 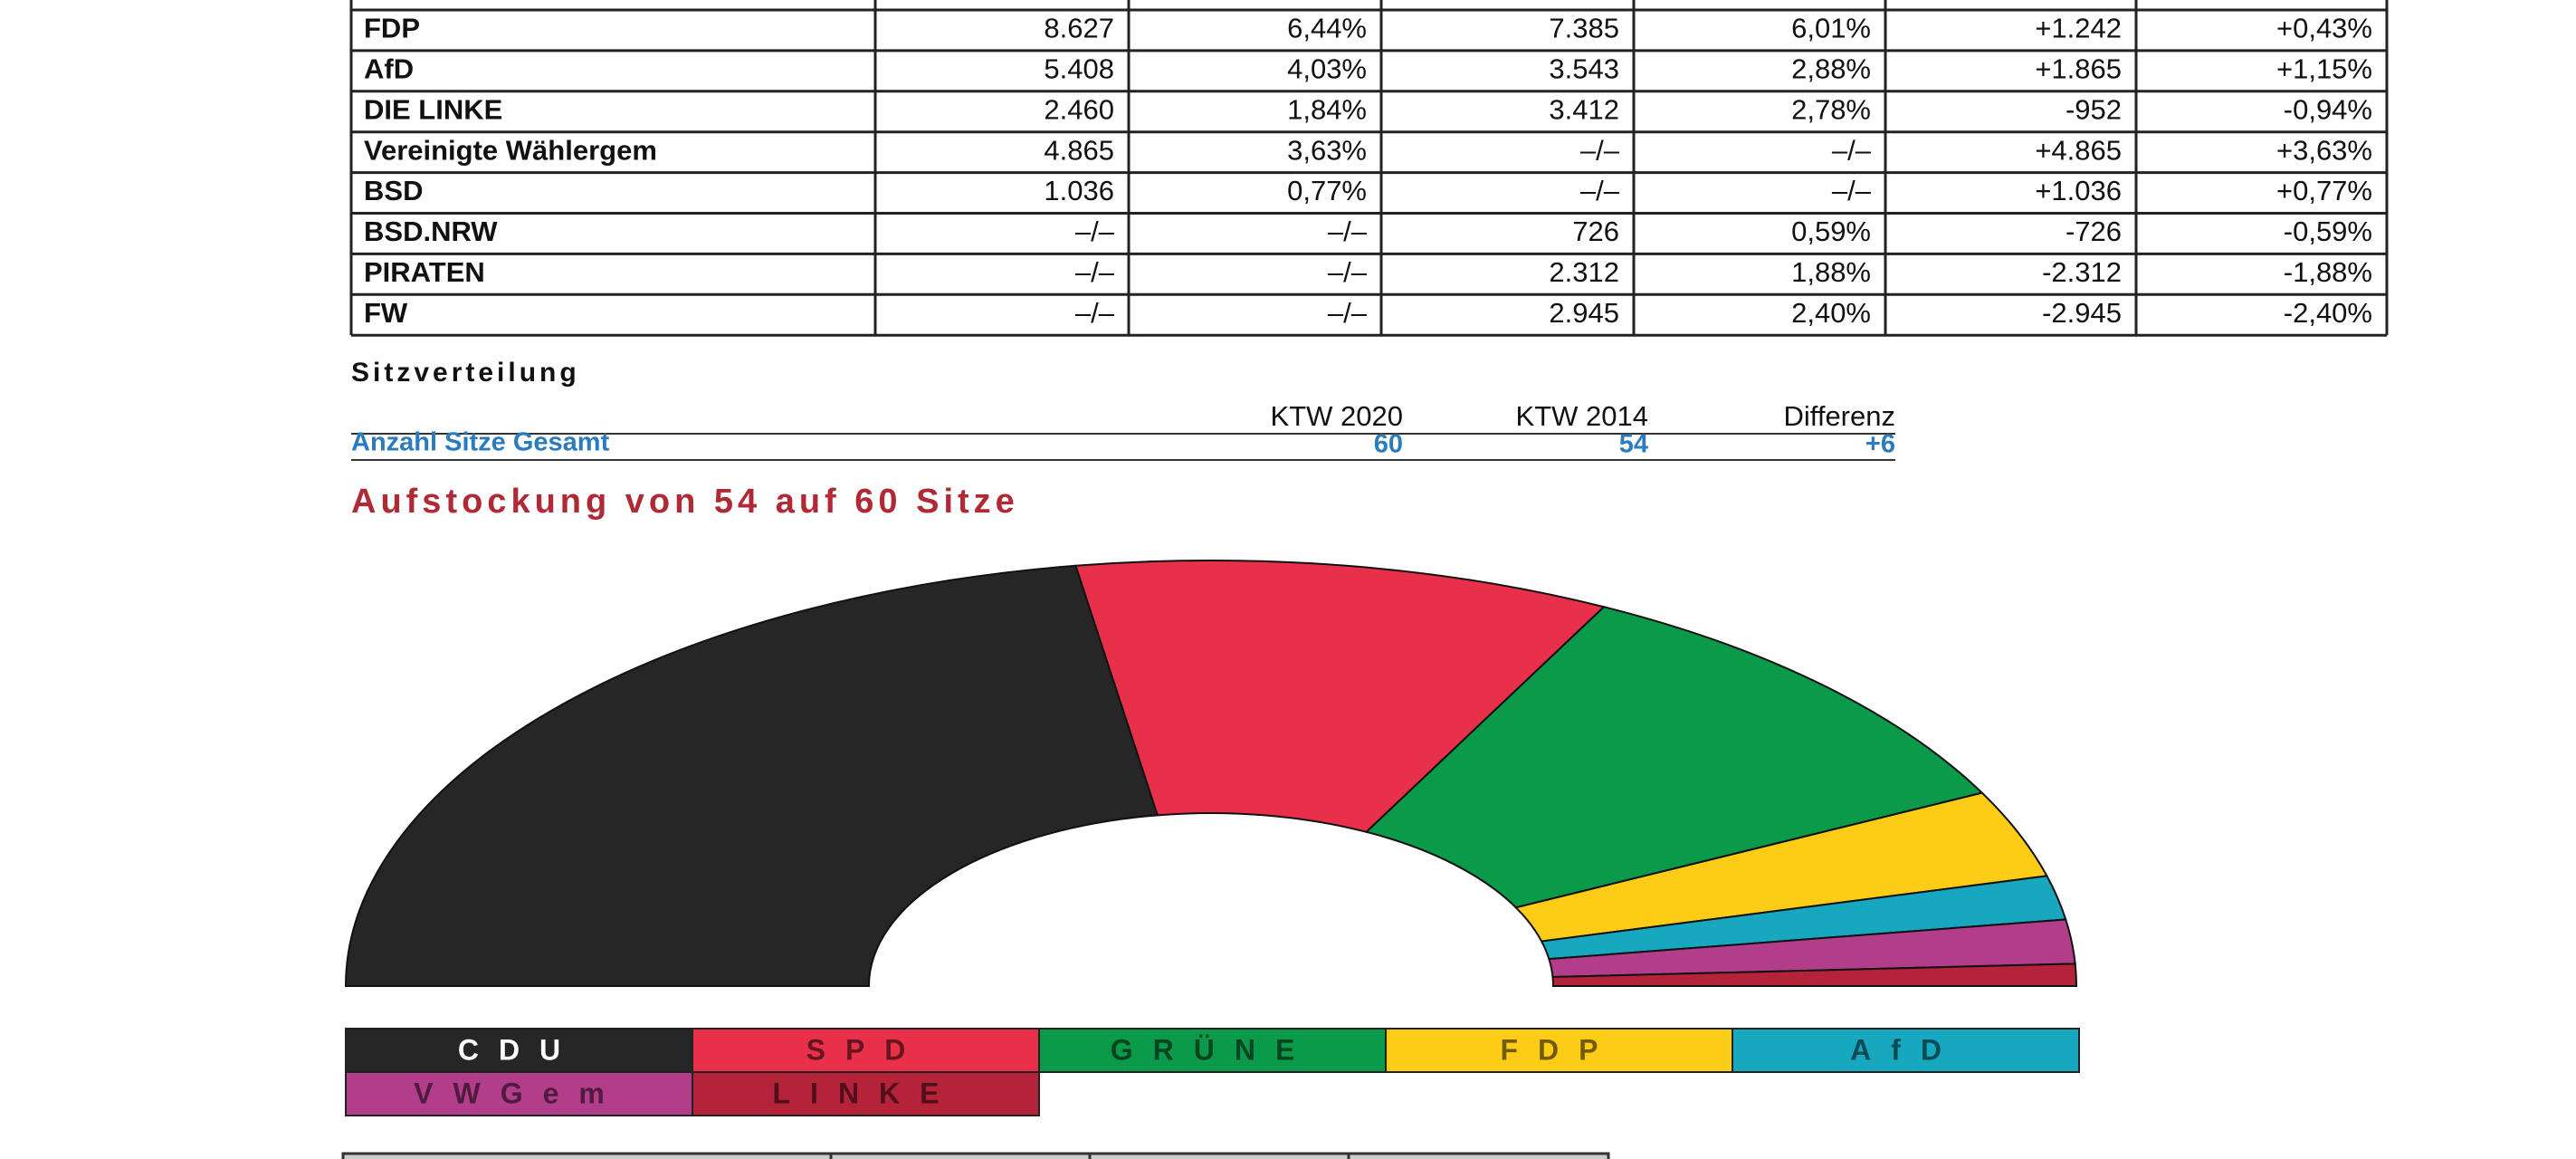 What do you see at coordinates (1840, 416) in the screenshot?
I see `column-header: Differenz` at bounding box center [1840, 416].